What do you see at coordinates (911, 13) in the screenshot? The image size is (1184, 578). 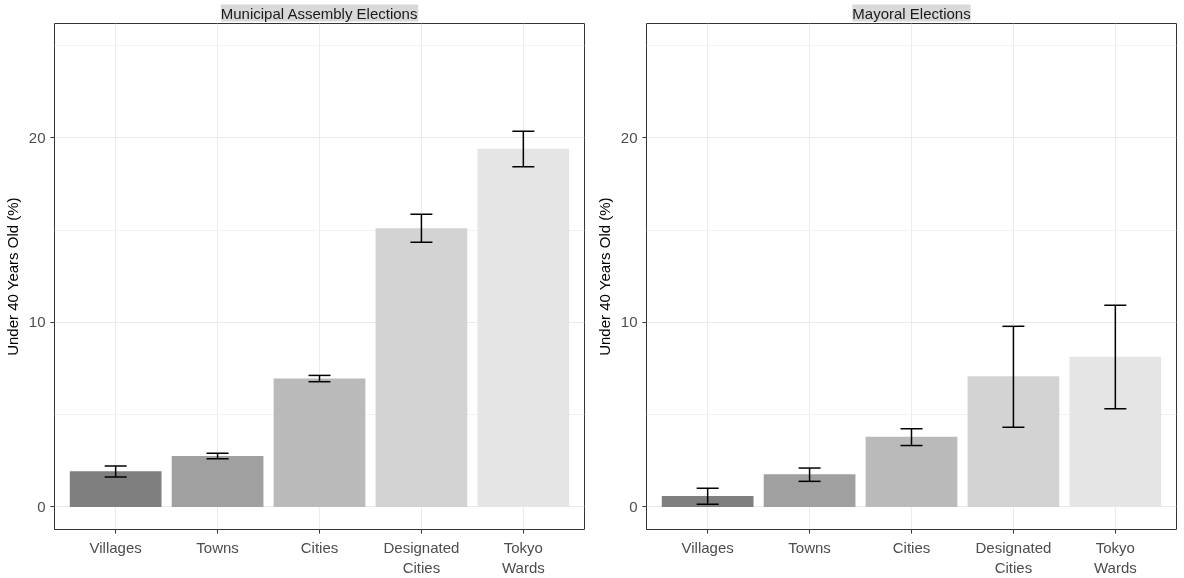 I see `chart-title: Mayoral Elections` at bounding box center [911, 13].